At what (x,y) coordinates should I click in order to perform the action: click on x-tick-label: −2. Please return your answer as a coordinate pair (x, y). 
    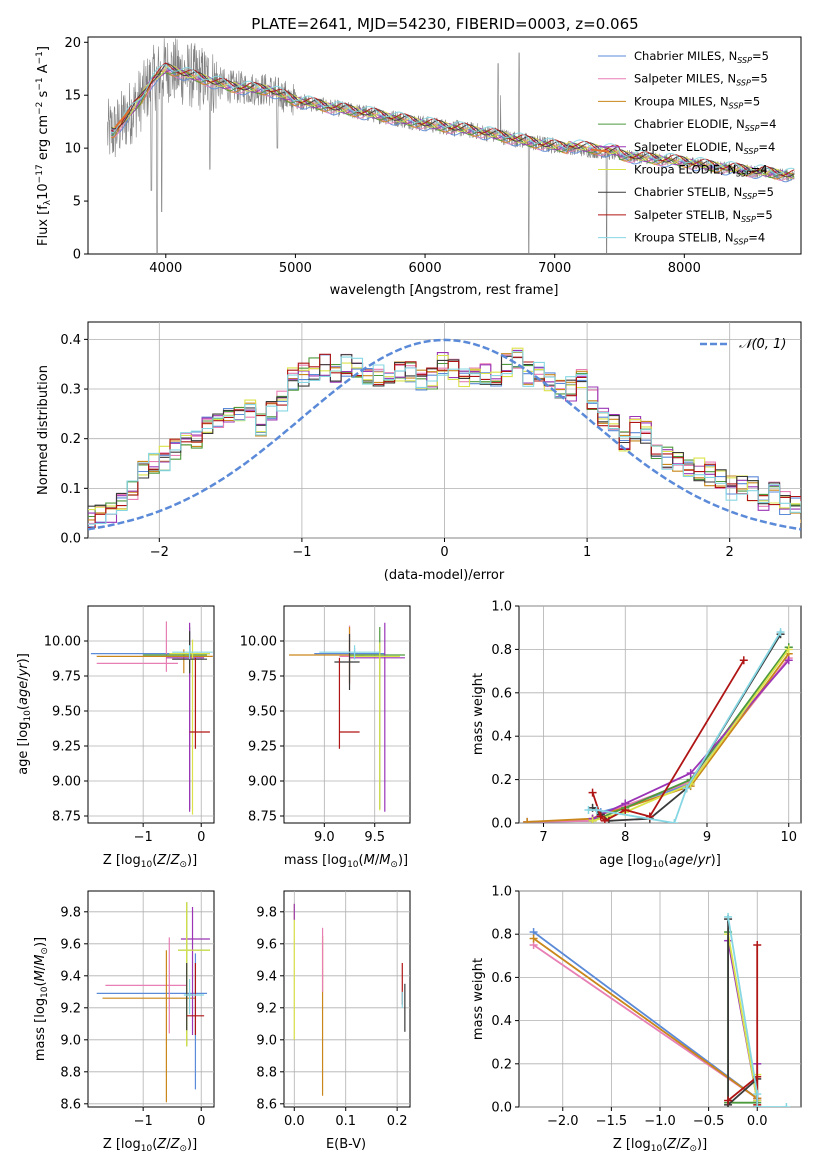
    Looking at the image, I should click on (159, 552).